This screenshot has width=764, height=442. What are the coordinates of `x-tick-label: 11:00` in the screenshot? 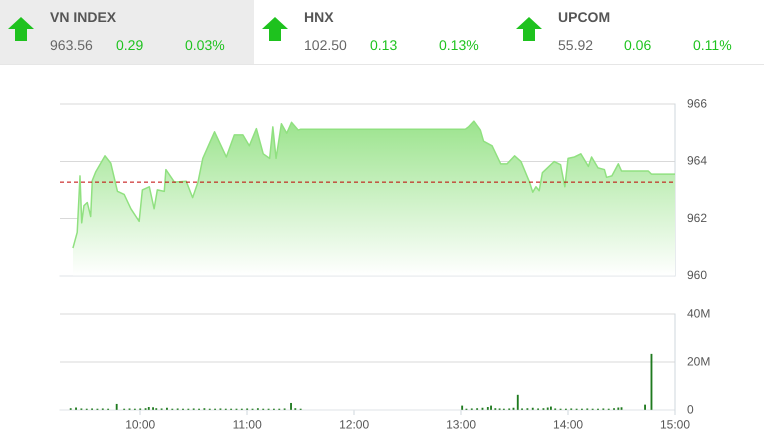 It's located at (247, 425).